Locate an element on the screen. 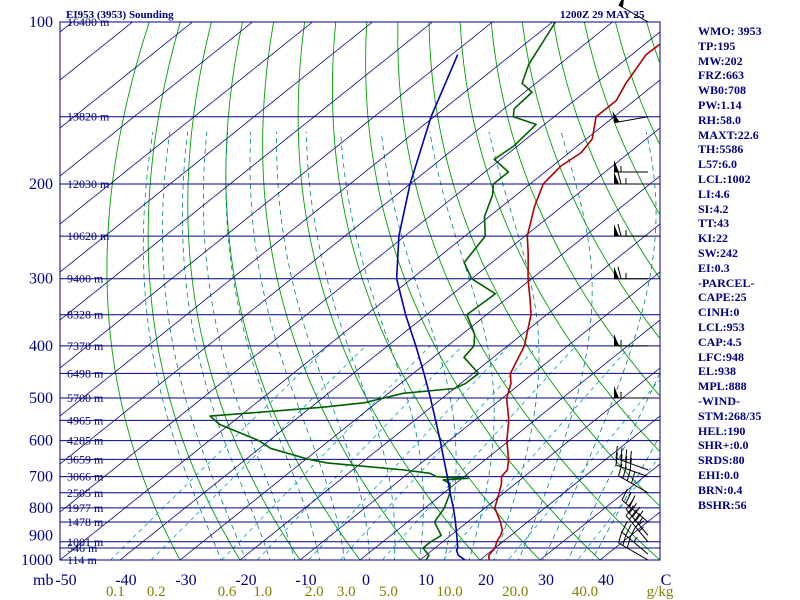 This screenshot has height=600, width=800. wind-barbs is located at coordinates (630, 280).